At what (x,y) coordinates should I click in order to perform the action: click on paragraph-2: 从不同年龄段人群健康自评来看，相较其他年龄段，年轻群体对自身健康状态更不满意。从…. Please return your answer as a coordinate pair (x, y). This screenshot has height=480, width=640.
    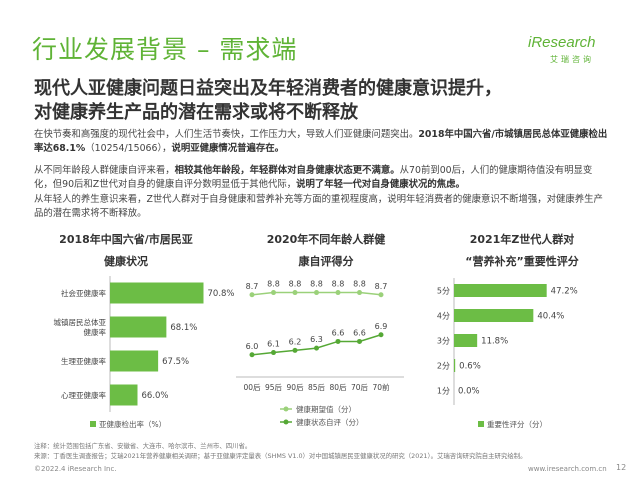
    Looking at the image, I should click on (313, 178).